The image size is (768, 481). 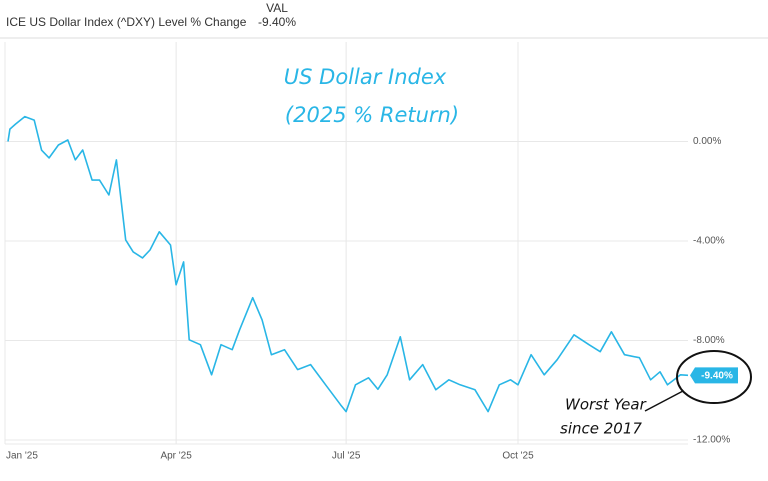 I want to click on annotation: Worst Year, so click(x=606, y=405).